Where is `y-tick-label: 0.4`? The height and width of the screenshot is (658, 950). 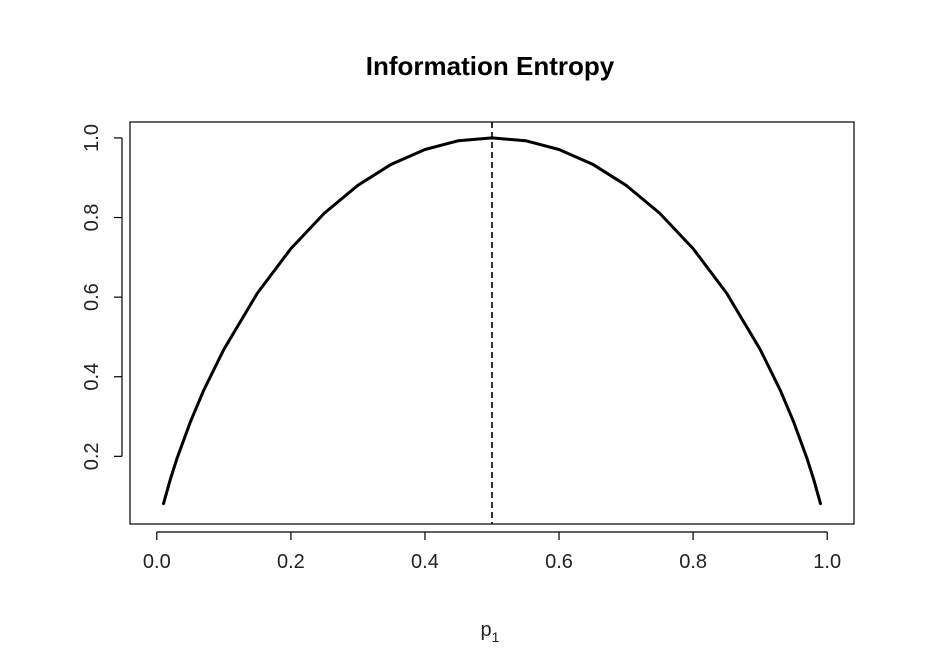
y-tick-label: 0.4 is located at coordinates (92, 377).